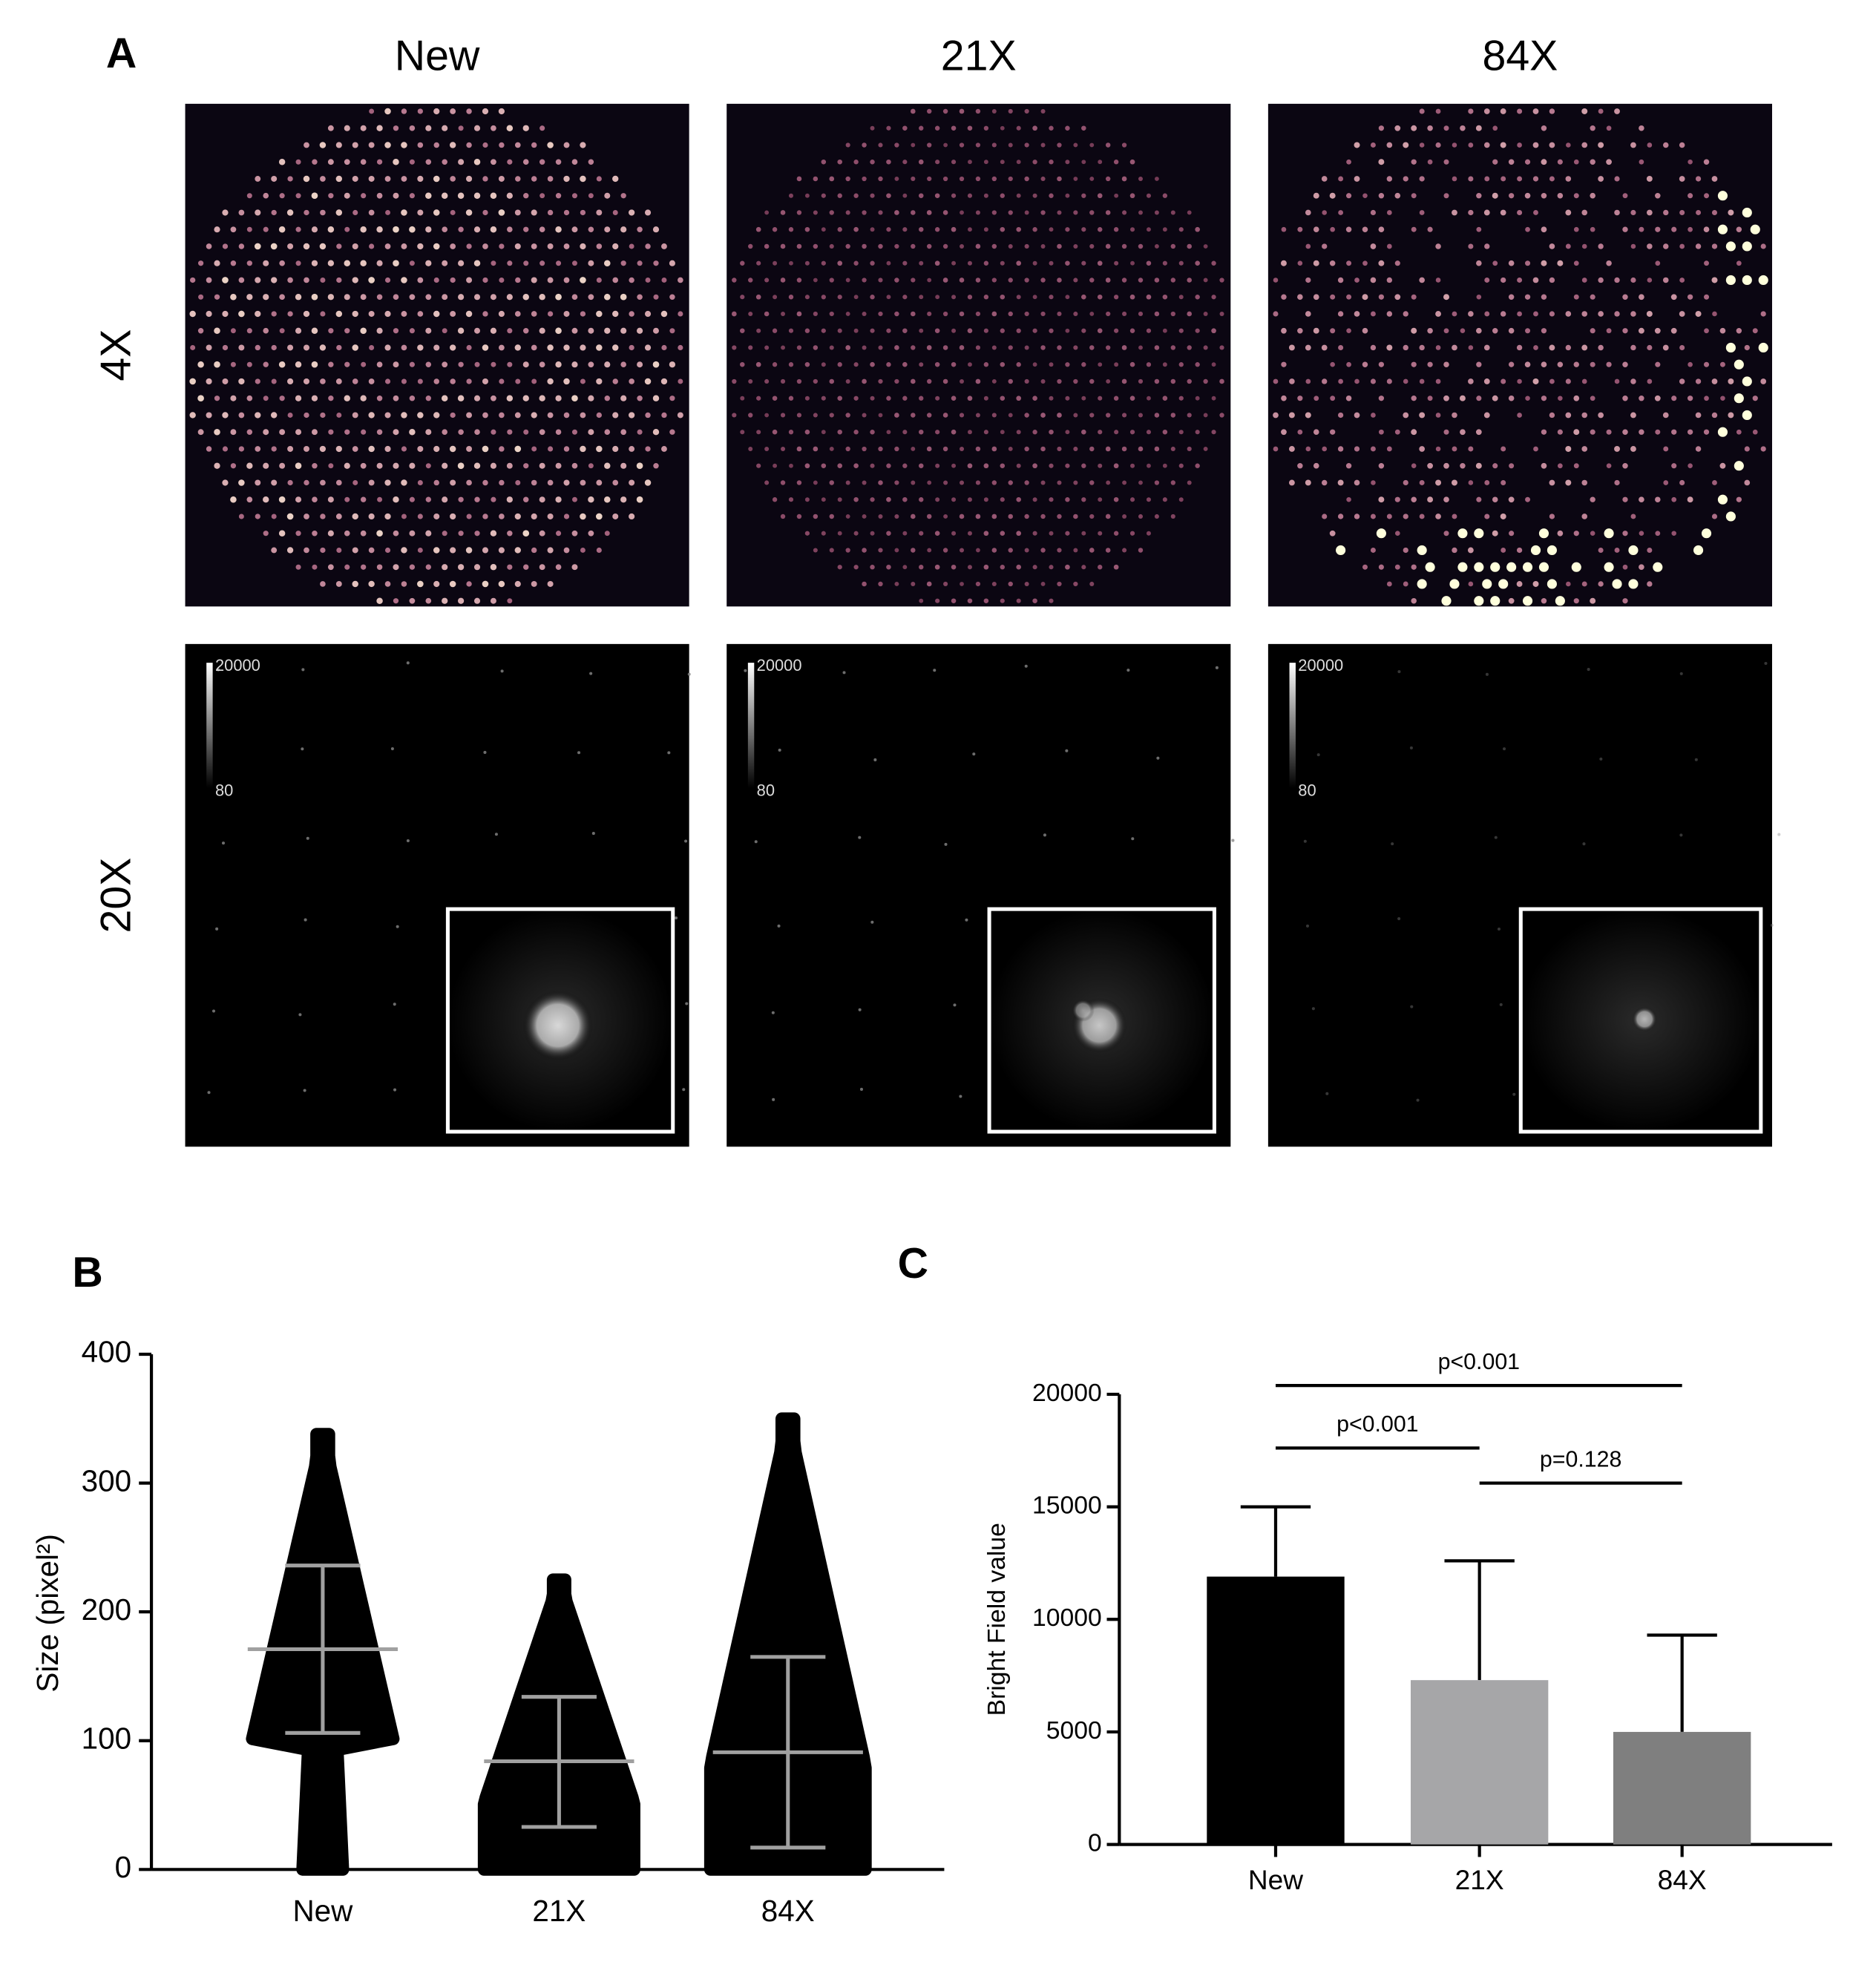 The image size is (1876, 1962). What do you see at coordinates (322, 1911) in the screenshot?
I see `x-tick-label: New` at bounding box center [322, 1911].